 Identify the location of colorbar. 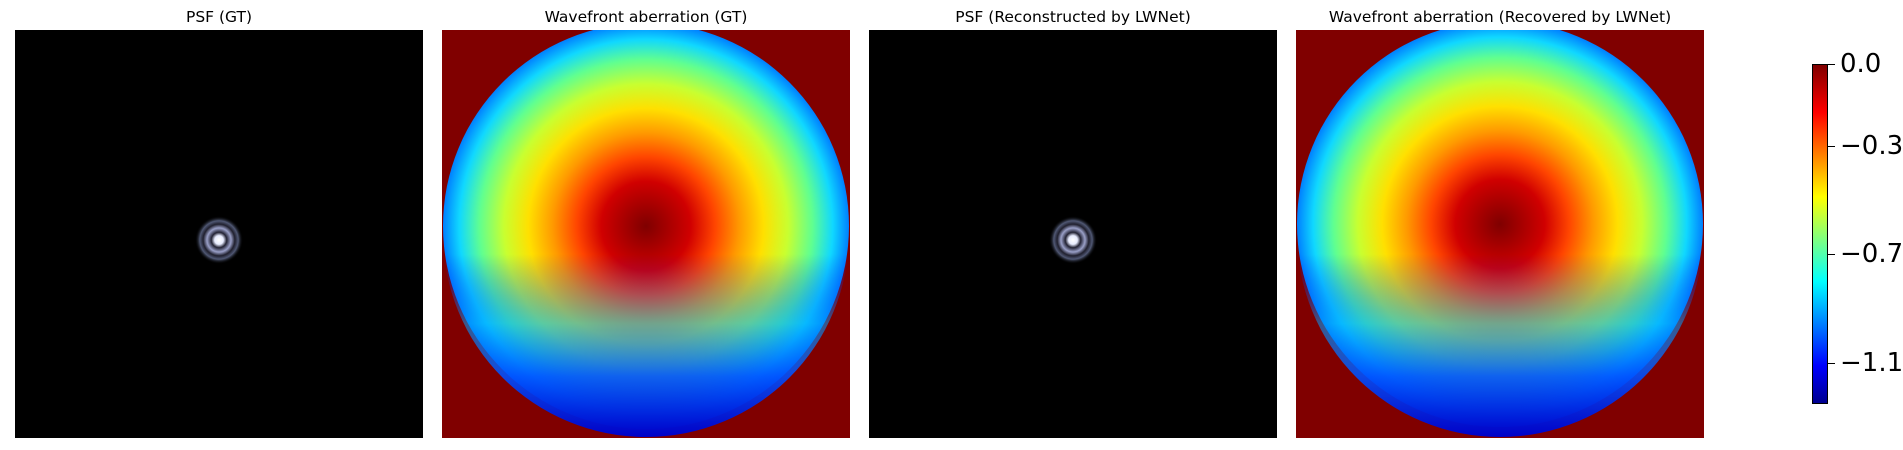
(1820, 234).